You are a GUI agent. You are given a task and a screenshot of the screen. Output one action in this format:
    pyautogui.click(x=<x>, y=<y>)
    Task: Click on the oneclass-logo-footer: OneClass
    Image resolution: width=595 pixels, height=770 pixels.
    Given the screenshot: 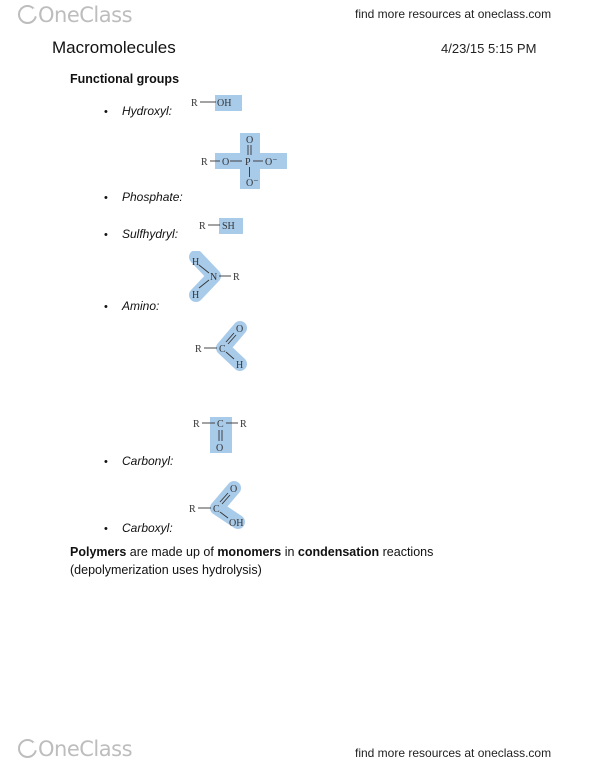 What is the action you would take?
    pyautogui.click(x=75, y=749)
    